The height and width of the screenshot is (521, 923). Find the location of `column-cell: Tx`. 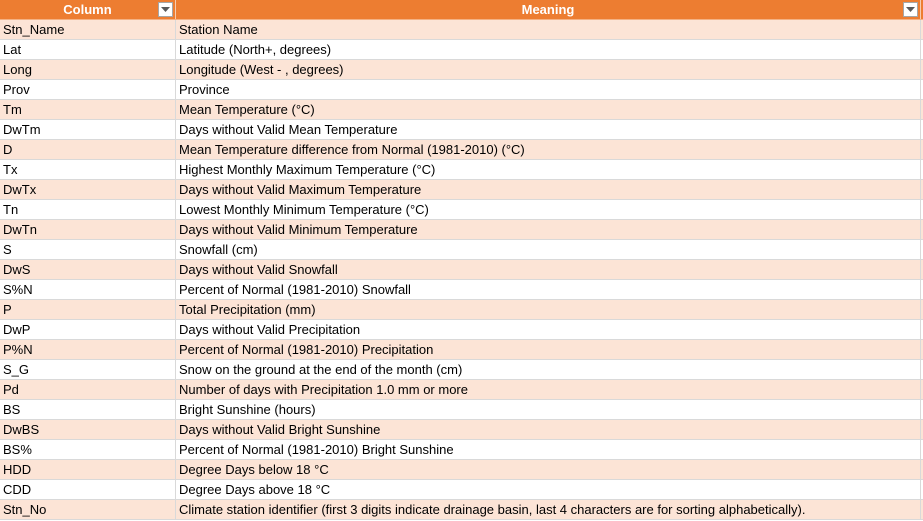

column-cell: Tx is located at coordinates (88, 169).